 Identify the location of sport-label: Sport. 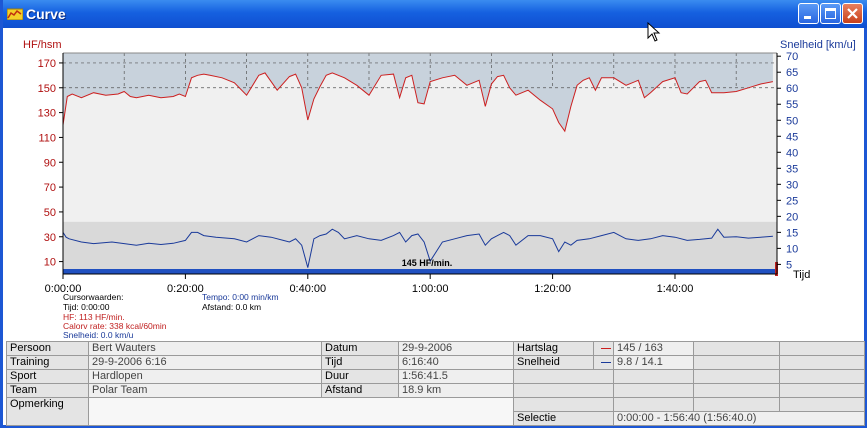
(47, 376).